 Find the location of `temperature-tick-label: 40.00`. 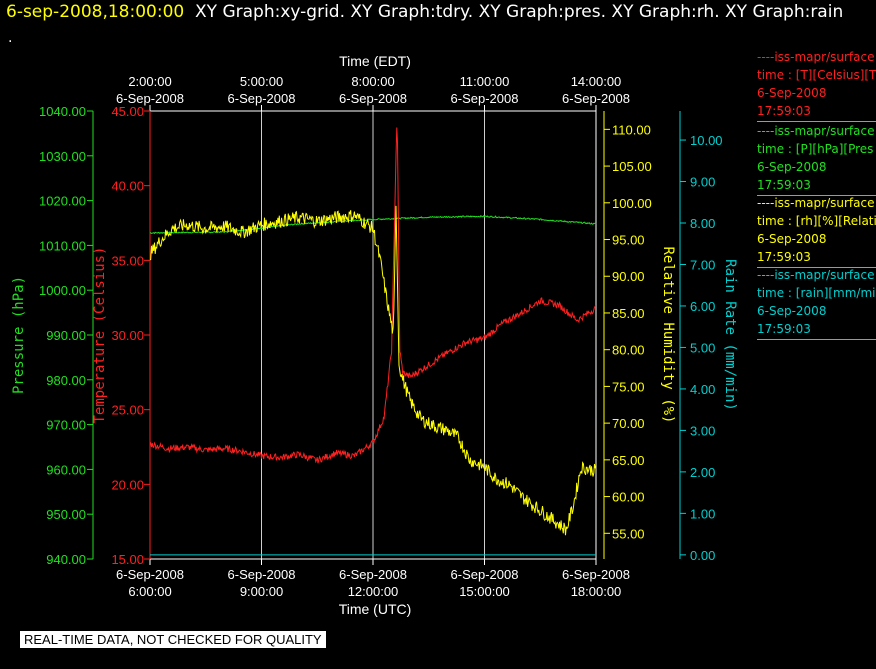

temperature-tick-label: 40.00 is located at coordinates (127, 186).